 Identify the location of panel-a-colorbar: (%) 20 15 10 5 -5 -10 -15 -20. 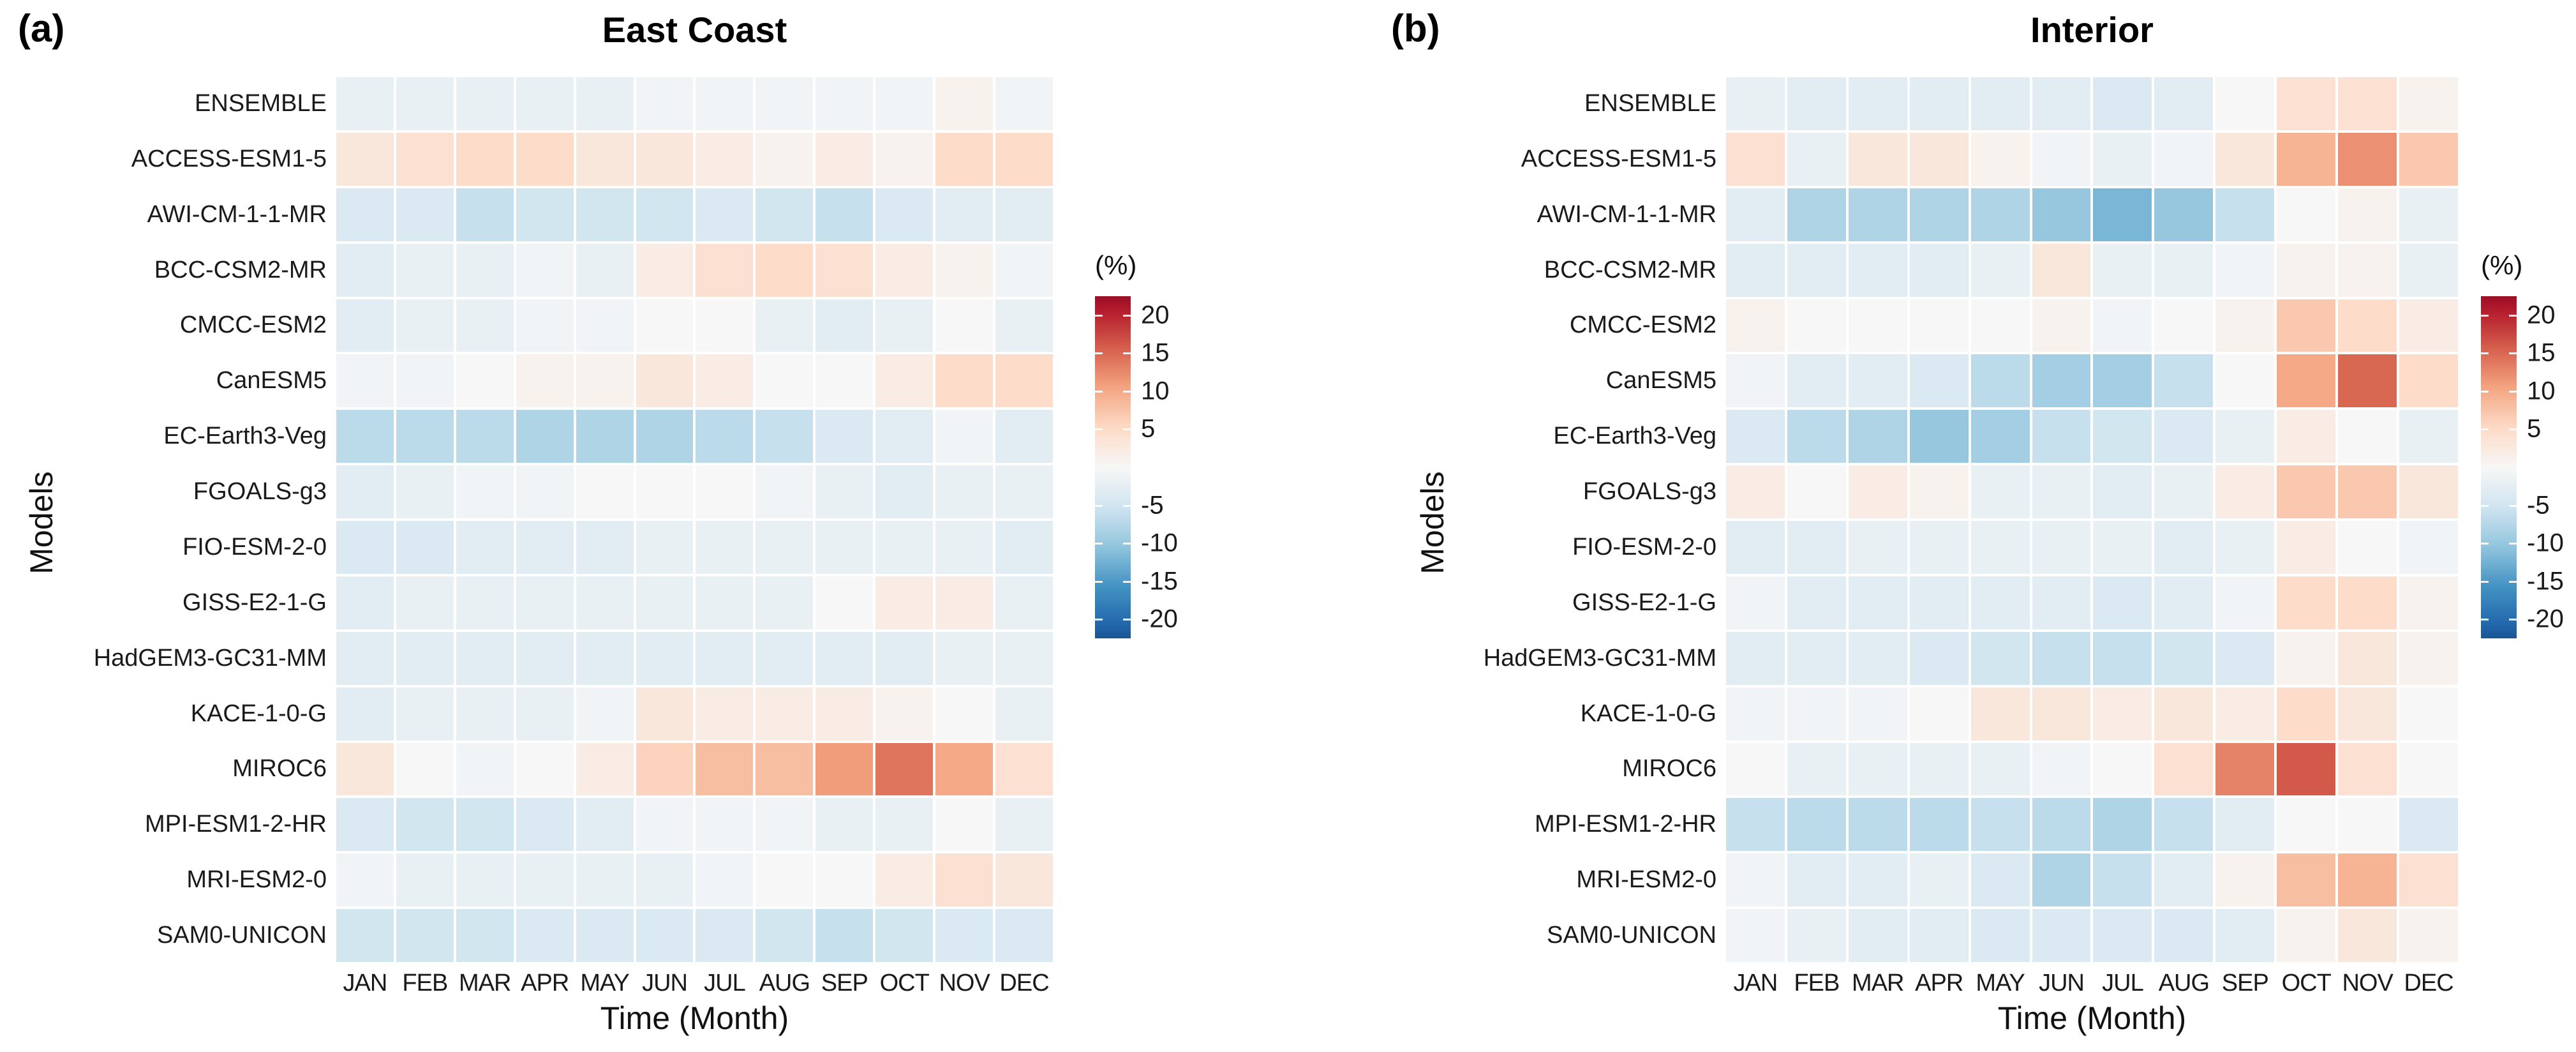
(1165, 444).